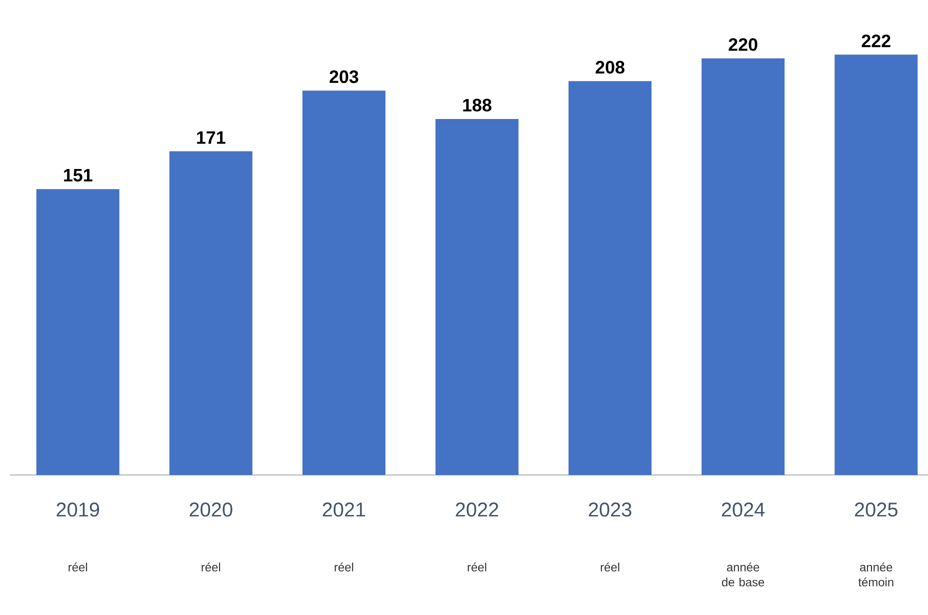  What do you see at coordinates (876, 41) in the screenshot?
I see `data-label: 222` at bounding box center [876, 41].